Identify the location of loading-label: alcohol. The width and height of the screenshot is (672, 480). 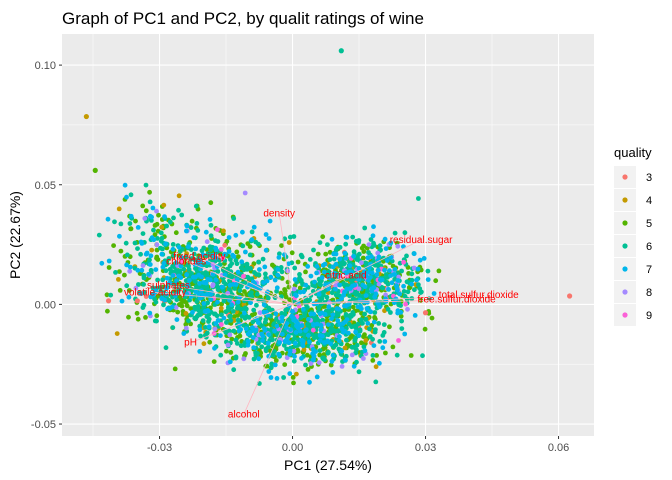
(244, 414).